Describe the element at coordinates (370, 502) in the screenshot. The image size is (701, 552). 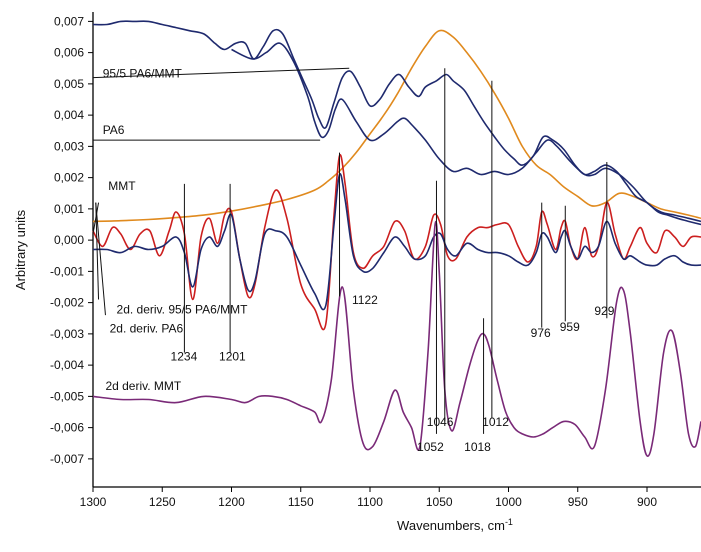
I see `x-tick-label: 1100` at that location.